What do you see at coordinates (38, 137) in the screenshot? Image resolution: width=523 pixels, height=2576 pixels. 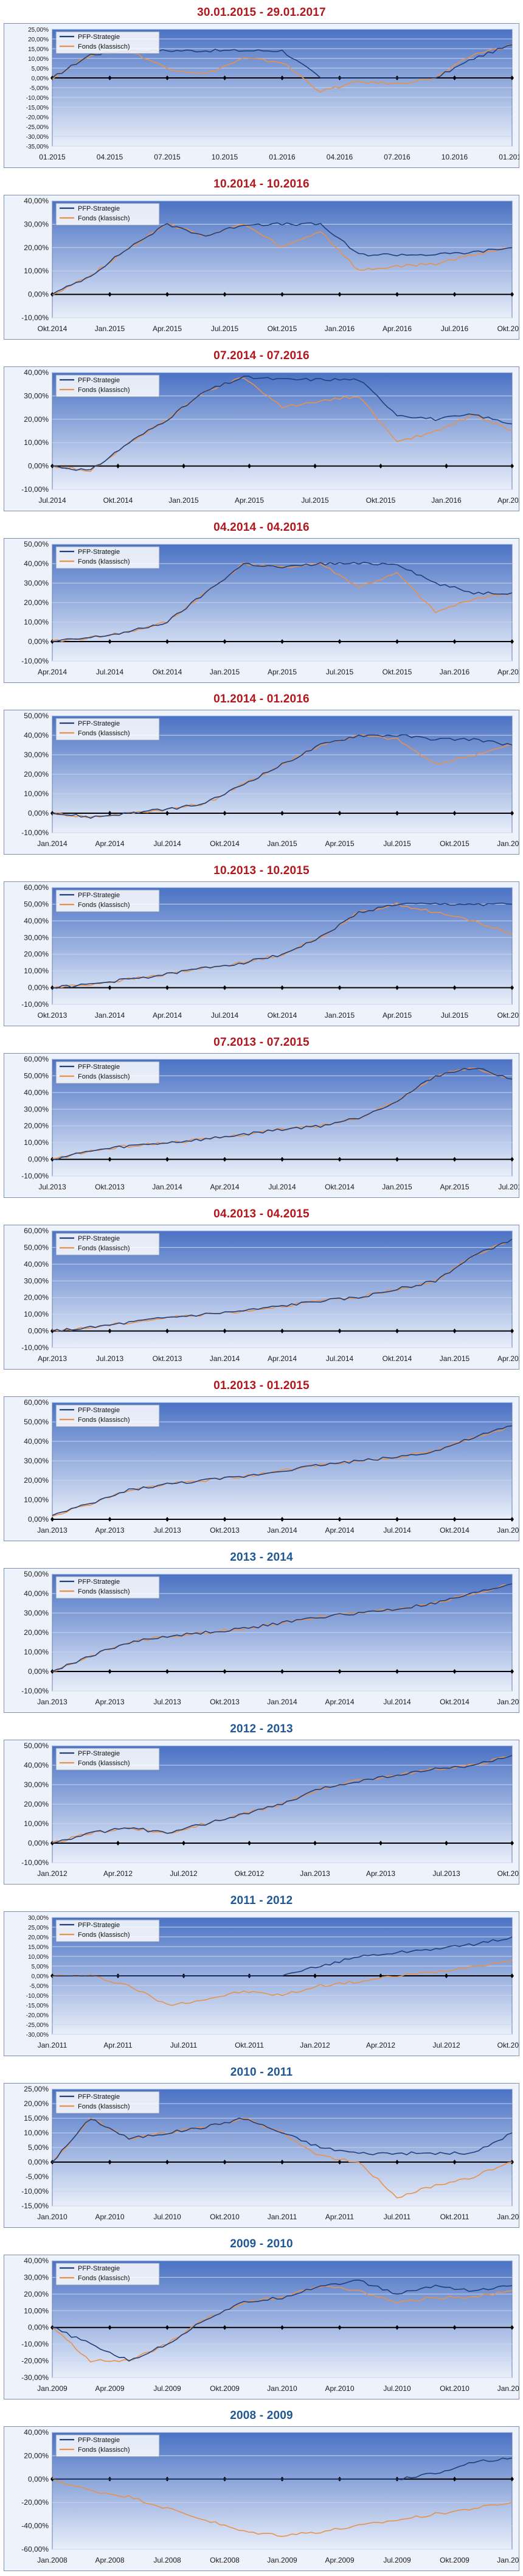 I see `y-tick-label: -30,00%` at bounding box center [38, 137].